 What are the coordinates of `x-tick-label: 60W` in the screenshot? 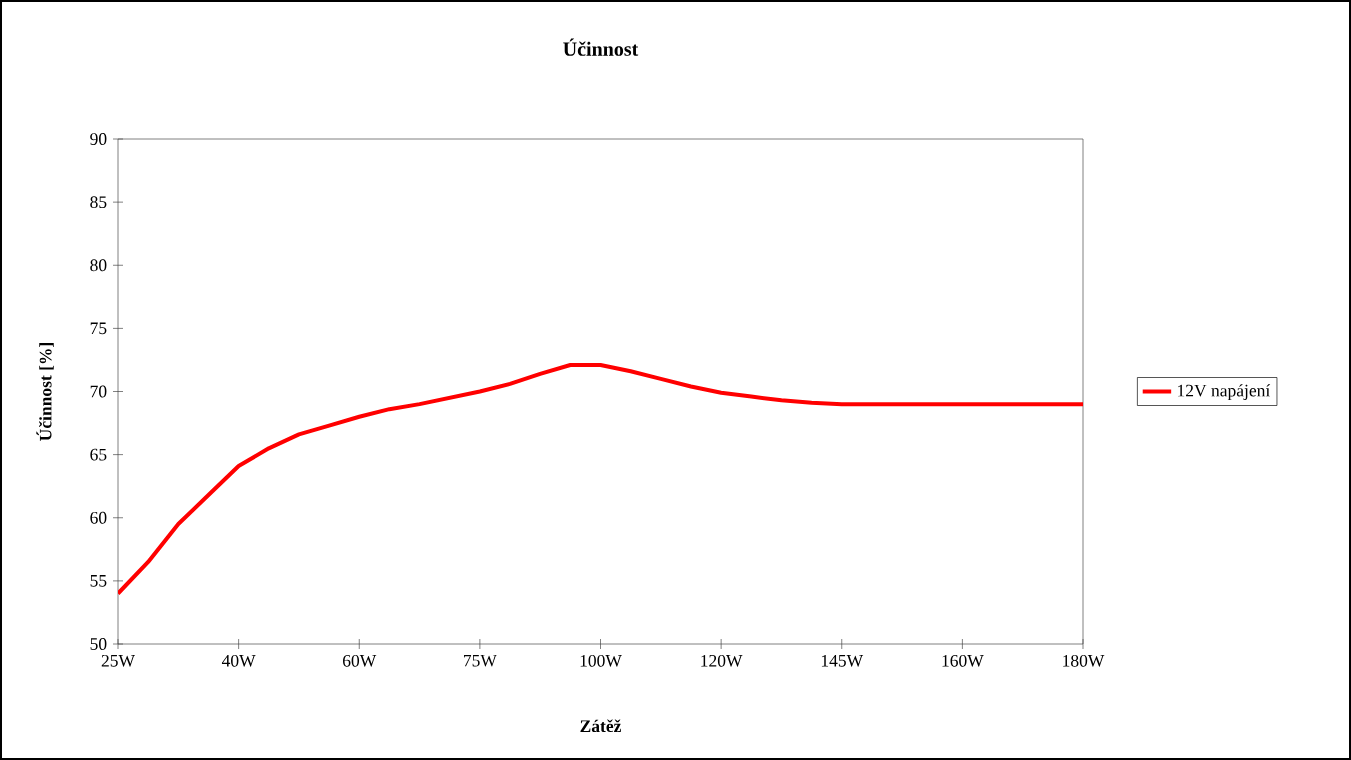 It's located at (360, 660).